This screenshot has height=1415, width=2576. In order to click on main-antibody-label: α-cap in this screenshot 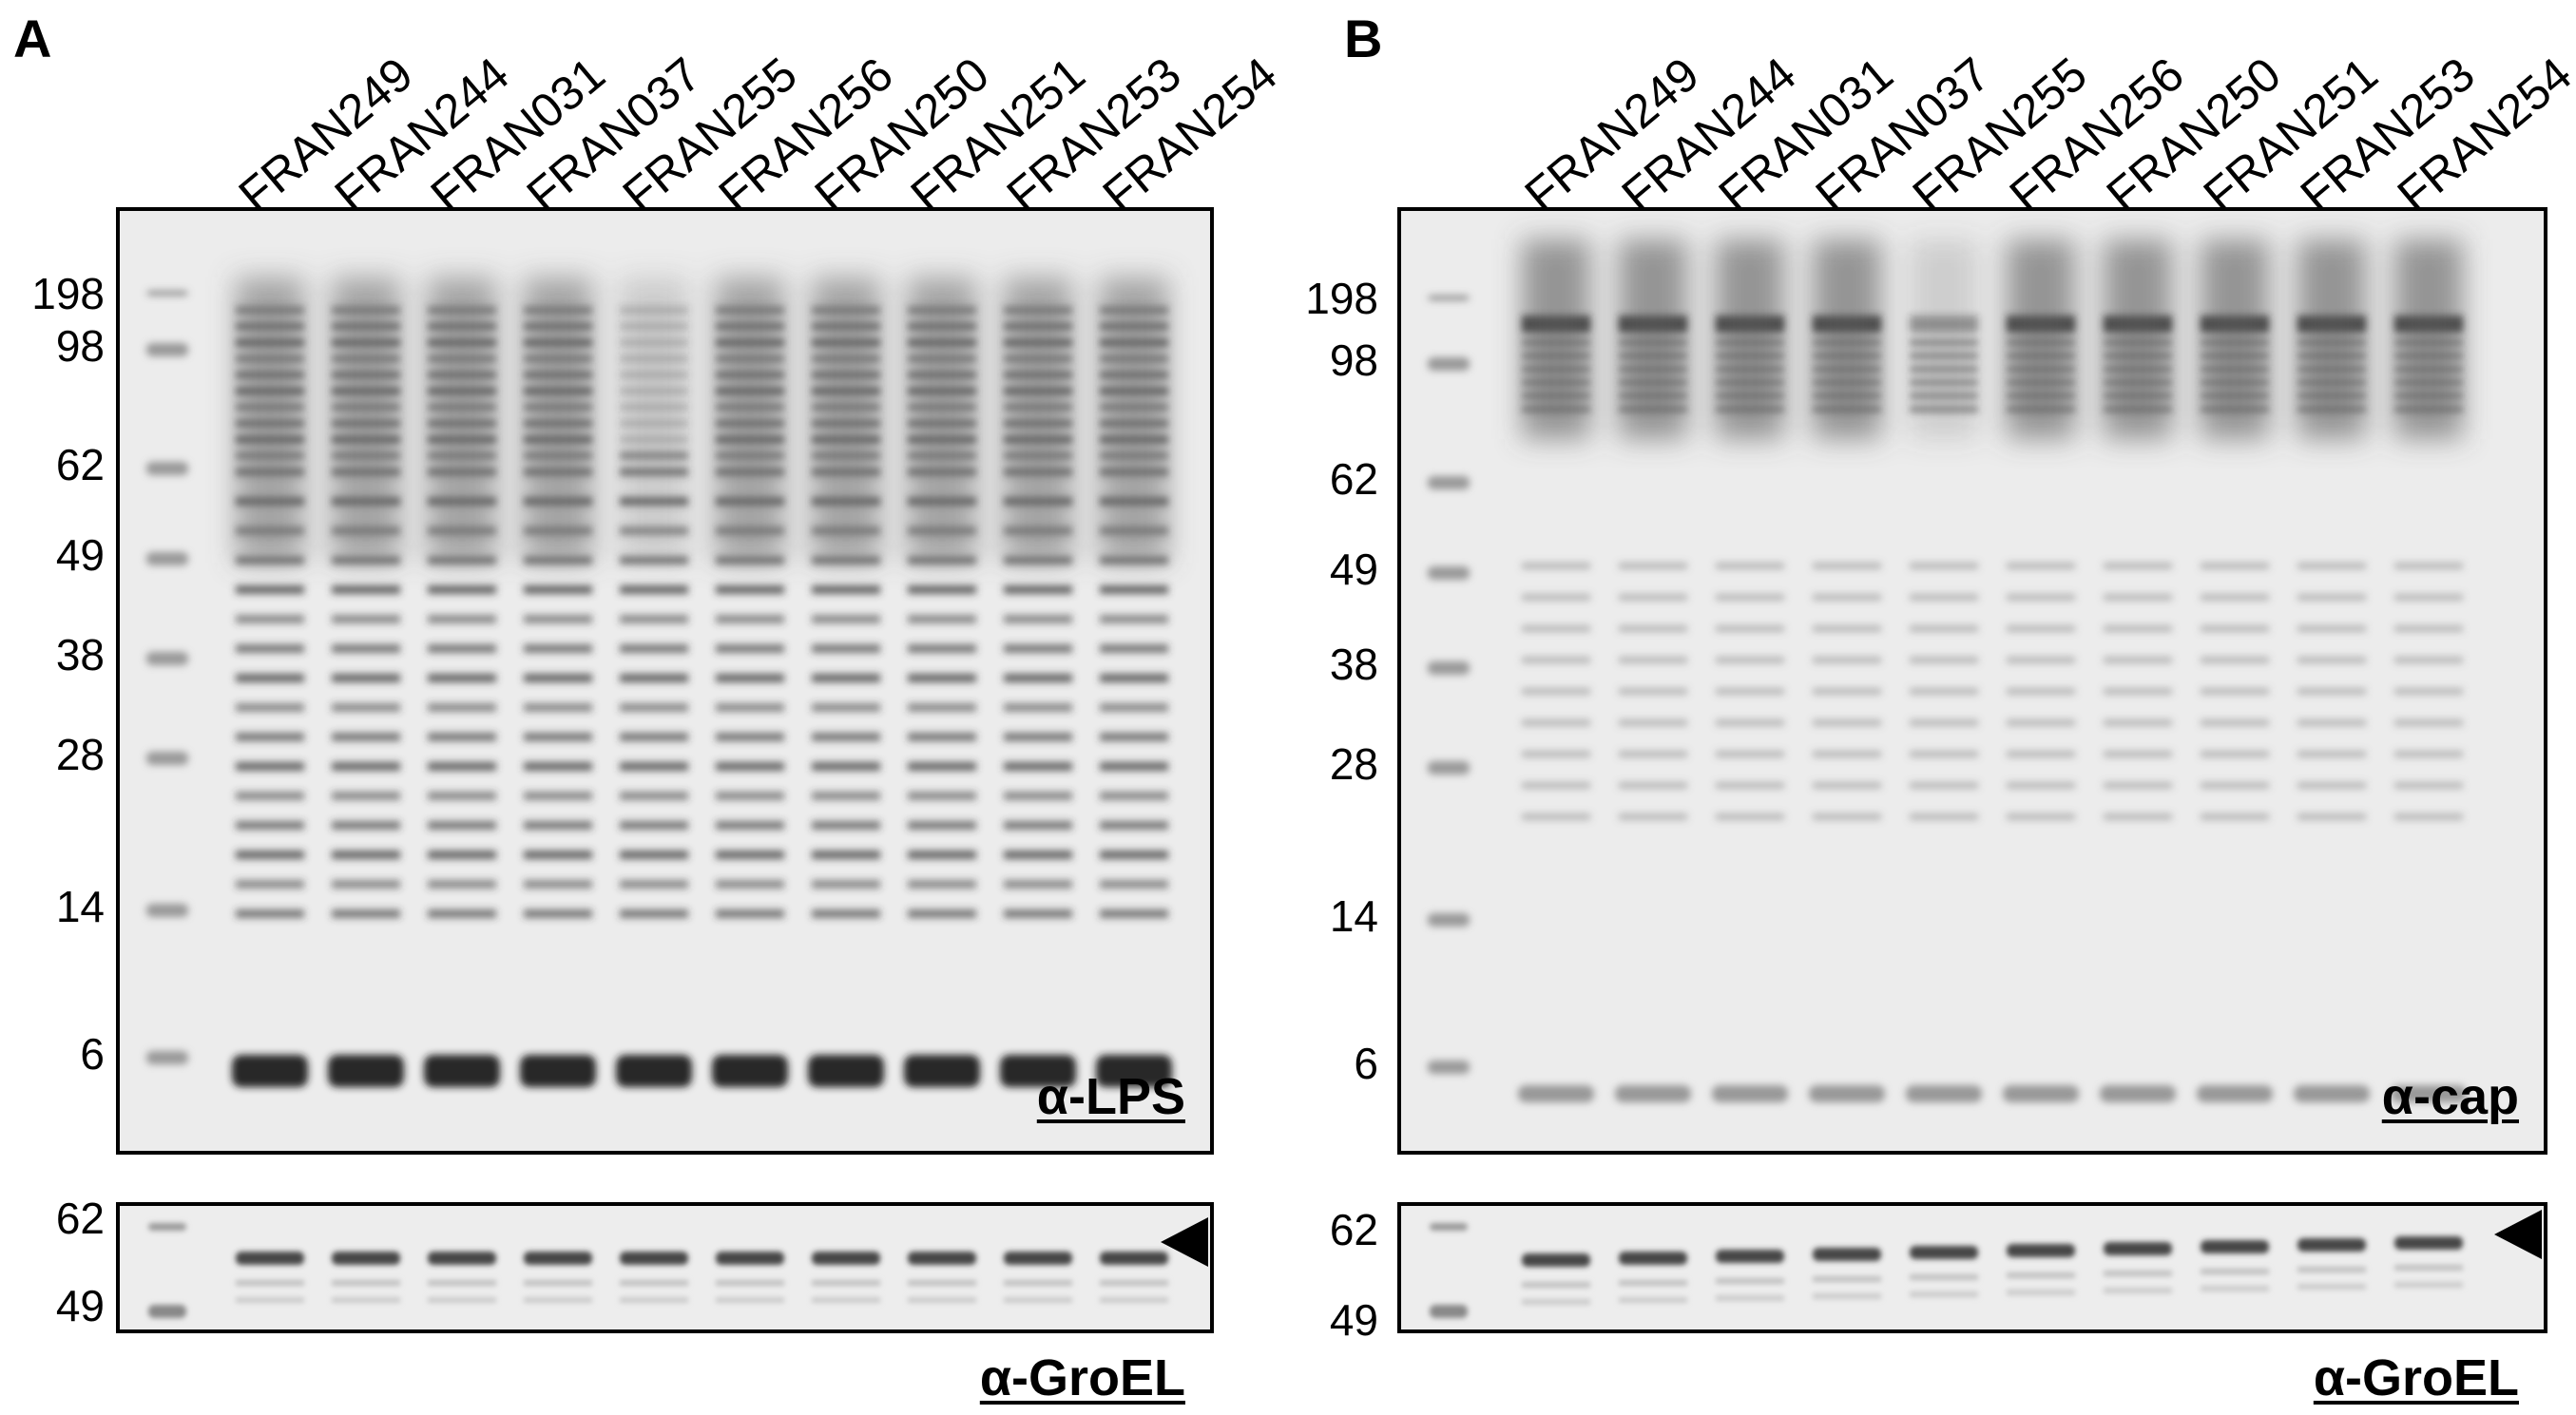, I will do `click(2450, 1096)`.